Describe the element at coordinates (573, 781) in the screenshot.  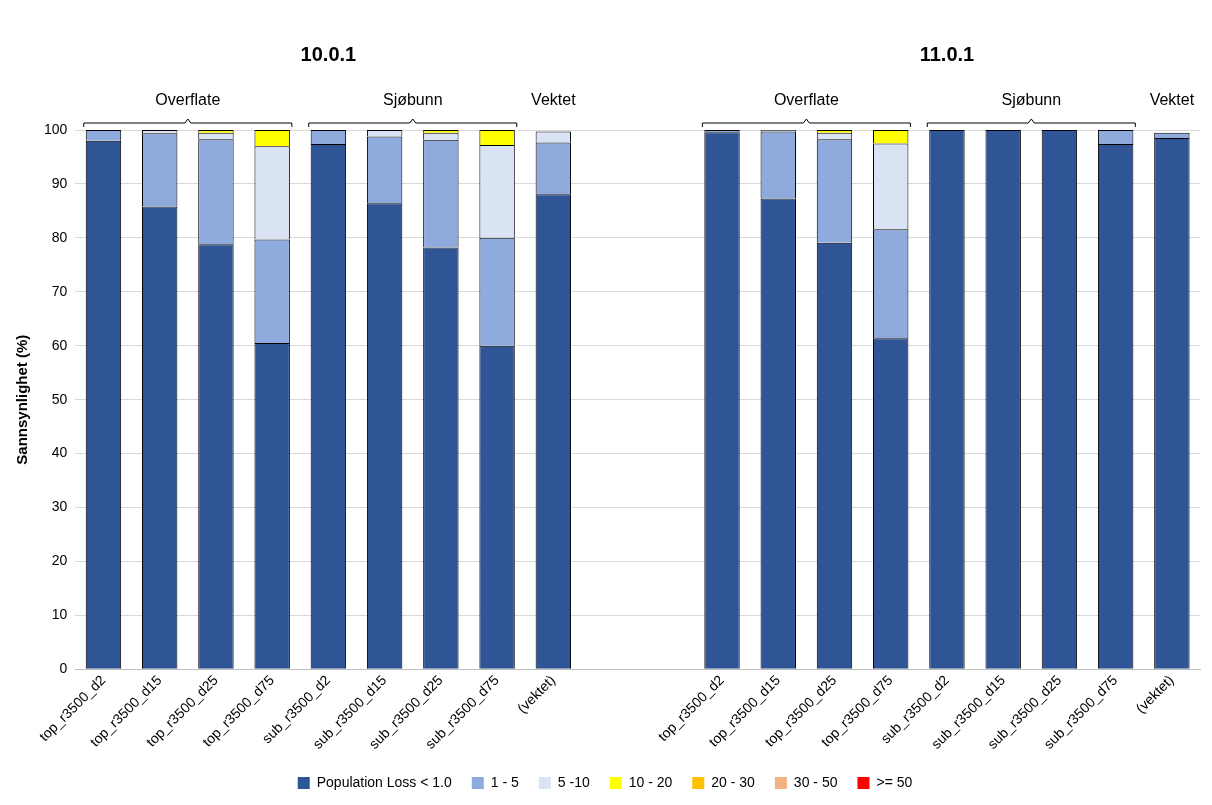
I see `legend-label: 5 -10` at that location.